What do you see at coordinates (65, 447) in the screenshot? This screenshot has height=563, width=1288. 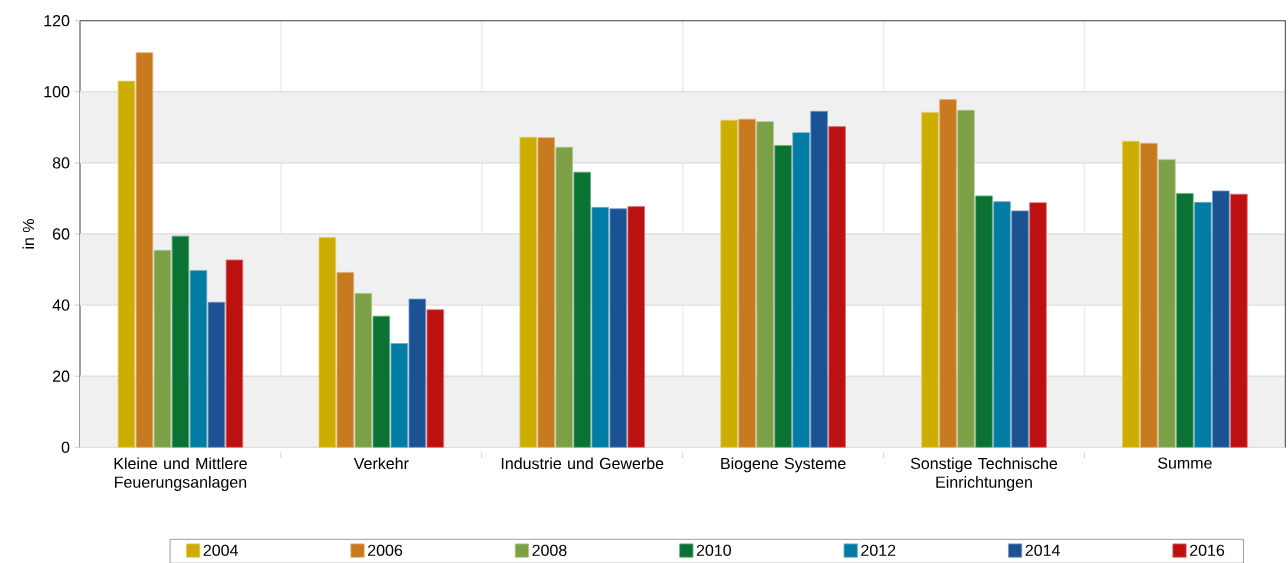 I see `y-tick-label: 0` at bounding box center [65, 447].